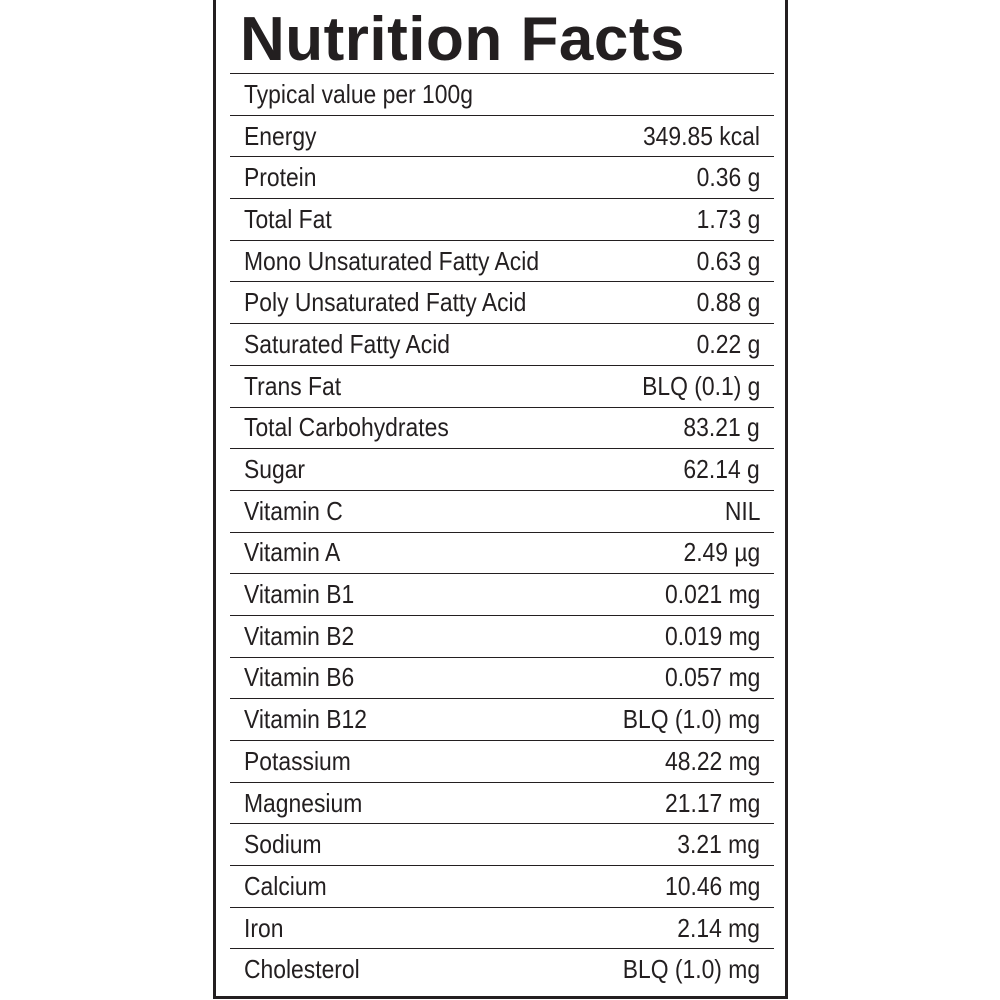  Describe the element at coordinates (700, 385) in the screenshot. I see `nutrient-value: BLQ (0.1) g` at that location.